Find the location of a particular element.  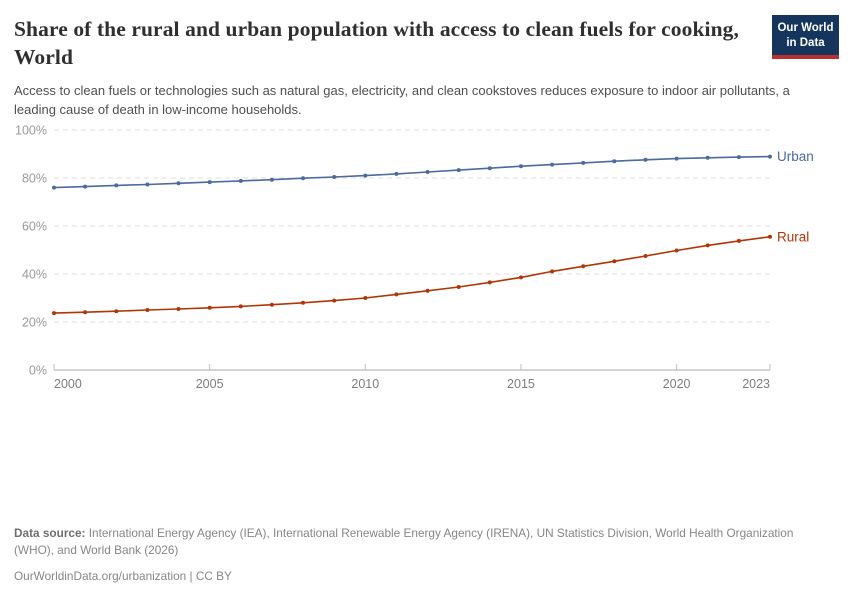

series-line-urban is located at coordinates (412, 172).